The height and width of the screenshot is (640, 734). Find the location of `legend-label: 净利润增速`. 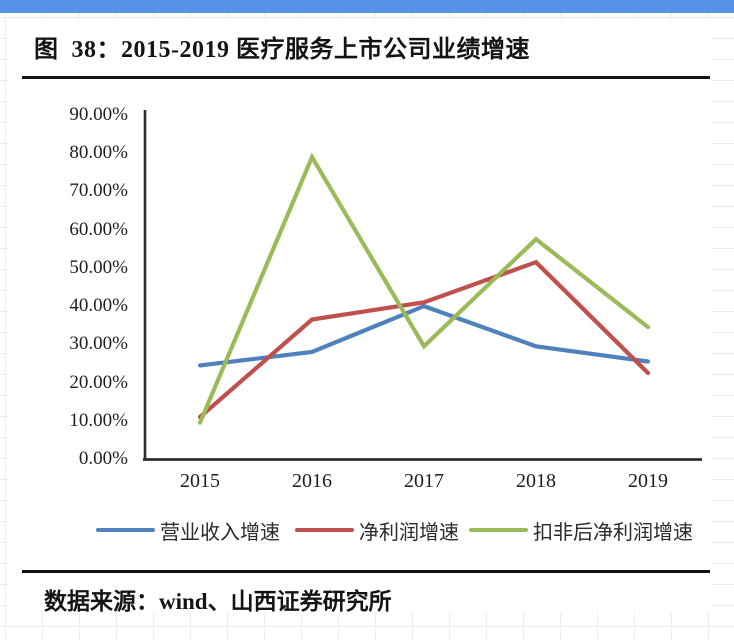

legend-label: 净利润增速 is located at coordinates (409, 532).